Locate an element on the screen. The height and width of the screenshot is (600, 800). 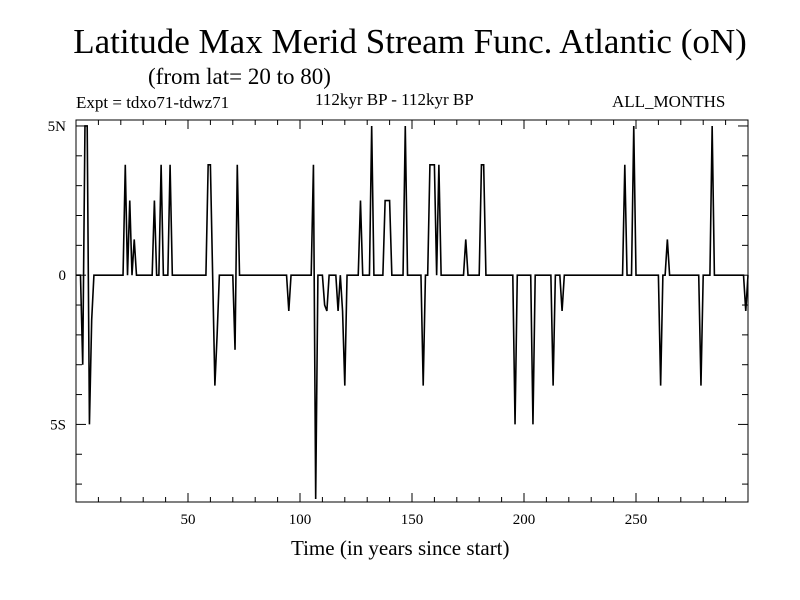
y-tick-label: 5S is located at coordinates (58, 425).